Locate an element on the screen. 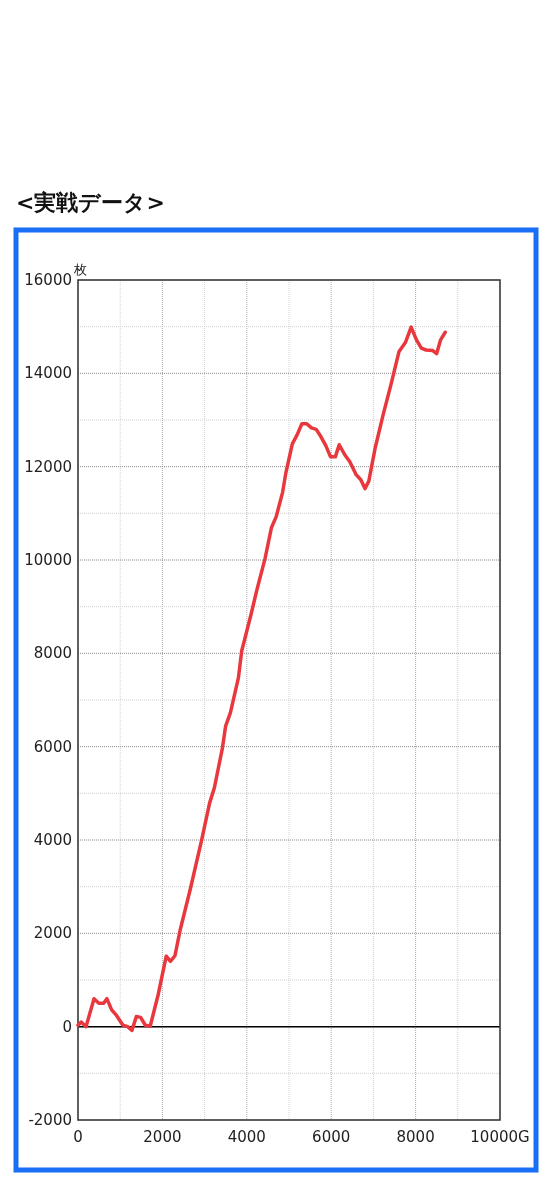 The image size is (552, 1200). y-axis-title: 枚 is located at coordinates (80, 269).